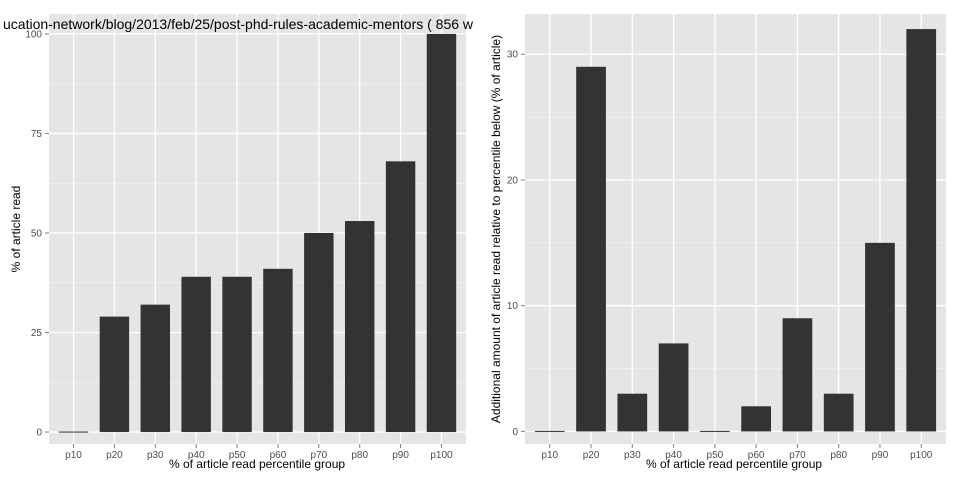 Image resolution: width=960 pixels, height=480 pixels. What do you see at coordinates (155, 455) in the screenshot?
I see `left-x-tick-label: p30` at bounding box center [155, 455].